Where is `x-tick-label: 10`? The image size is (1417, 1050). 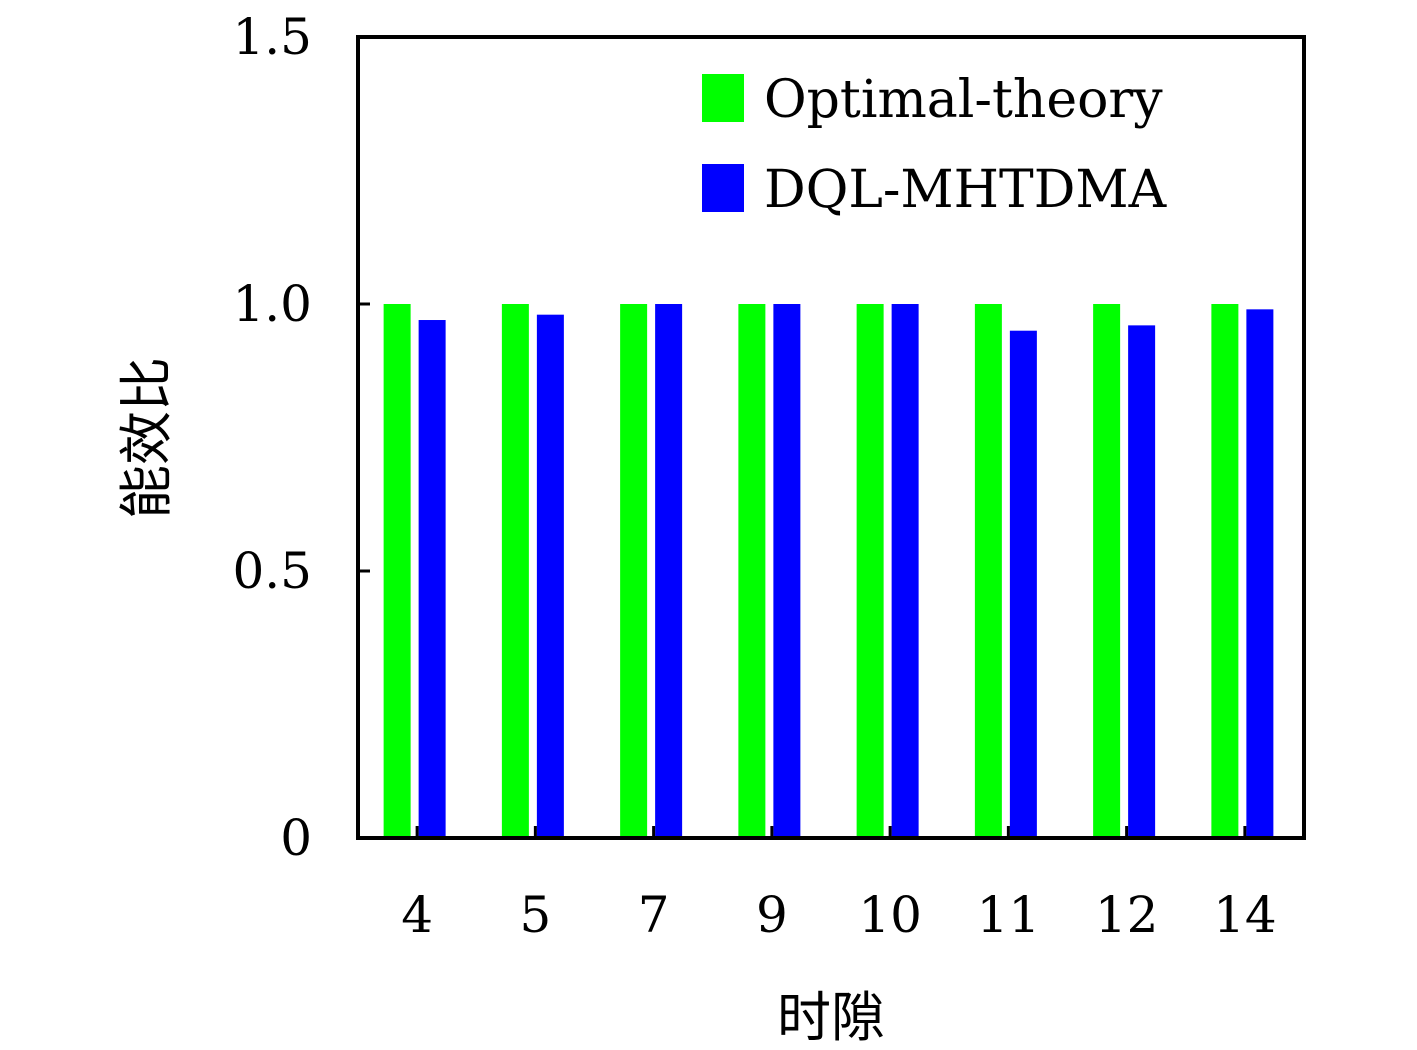
x-tick-label: 10 is located at coordinates (890, 915).